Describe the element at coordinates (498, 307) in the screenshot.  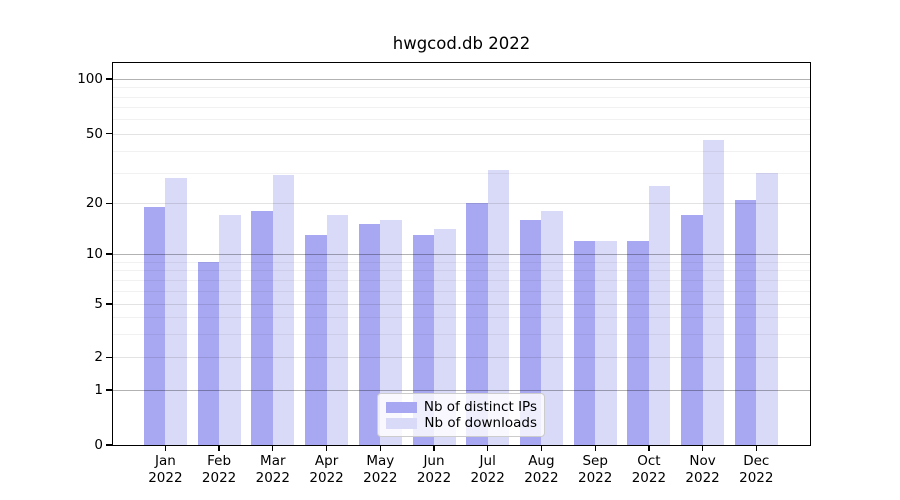
I see `bar-nb-of-downloads-jul` at that location.